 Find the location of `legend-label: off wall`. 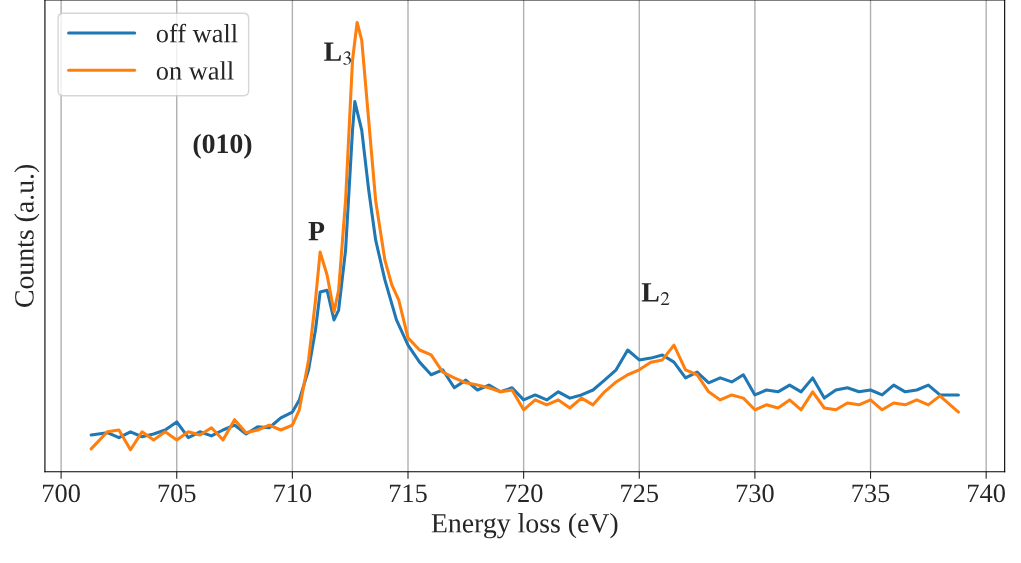

legend-label: off wall is located at coordinates (197, 33).